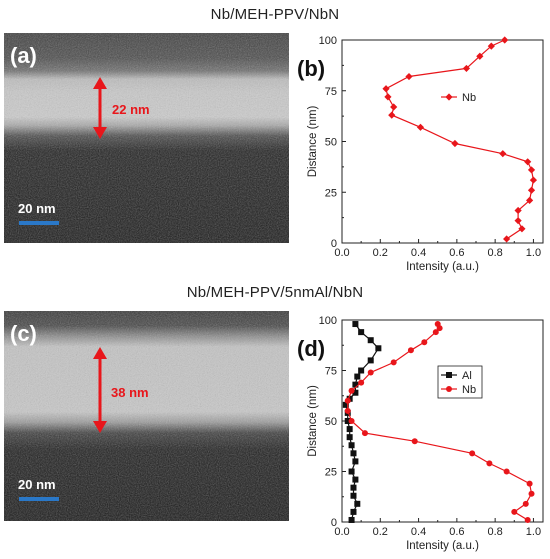 The width and height of the screenshot is (550, 559). Describe the element at coordinates (328, 41) in the screenshot. I see `y-tick-label: 100` at that location.